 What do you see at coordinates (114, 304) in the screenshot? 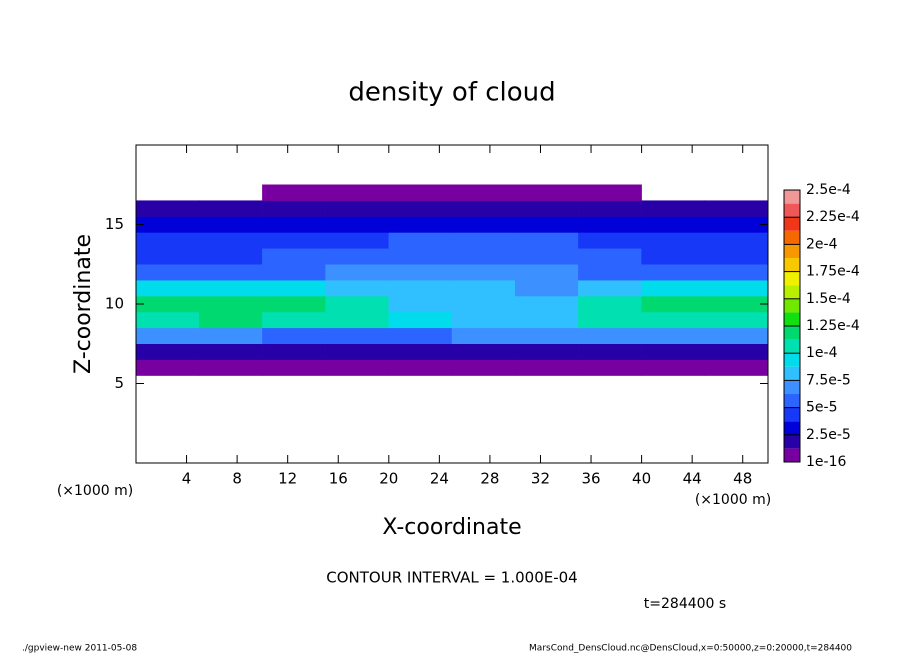
I see `y-tick-label: 10` at bounding box center [114, 304].